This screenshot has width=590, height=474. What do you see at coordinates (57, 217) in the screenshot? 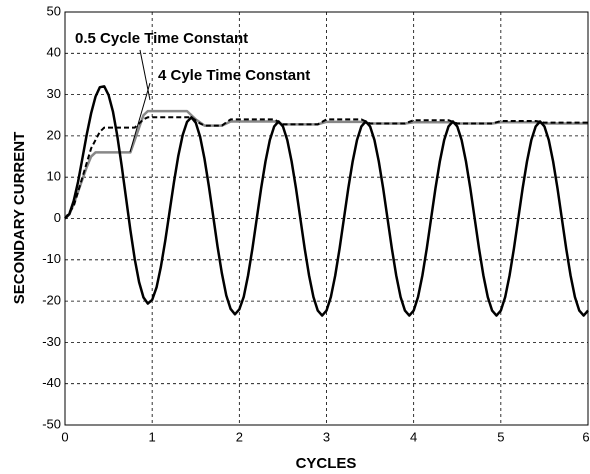
I see `y-tick-label: 0` at bounding box center [57, 217].